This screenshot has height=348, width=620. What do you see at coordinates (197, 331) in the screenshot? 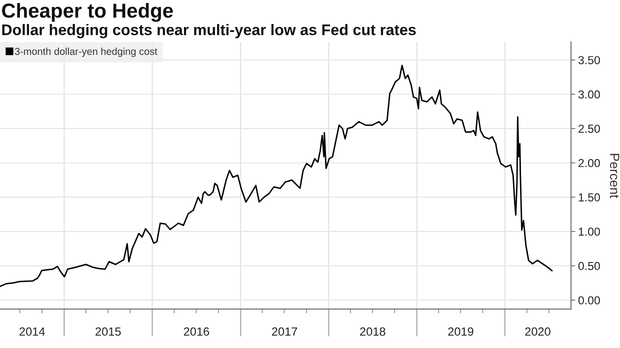
I see `x-tick-label: 2016` at bounding box center [197, 331].